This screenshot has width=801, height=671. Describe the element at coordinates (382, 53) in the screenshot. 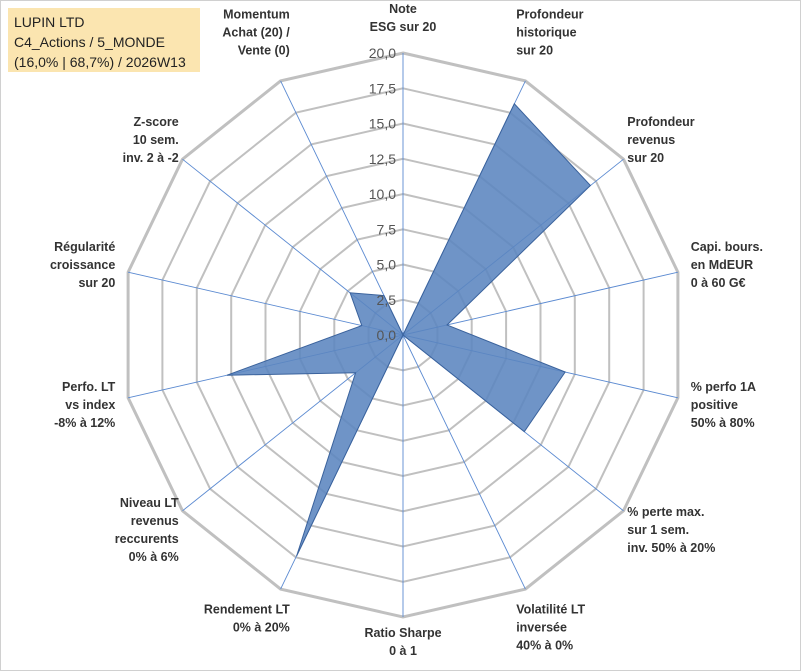

I see `tick-label-8: 20,0` at that location.